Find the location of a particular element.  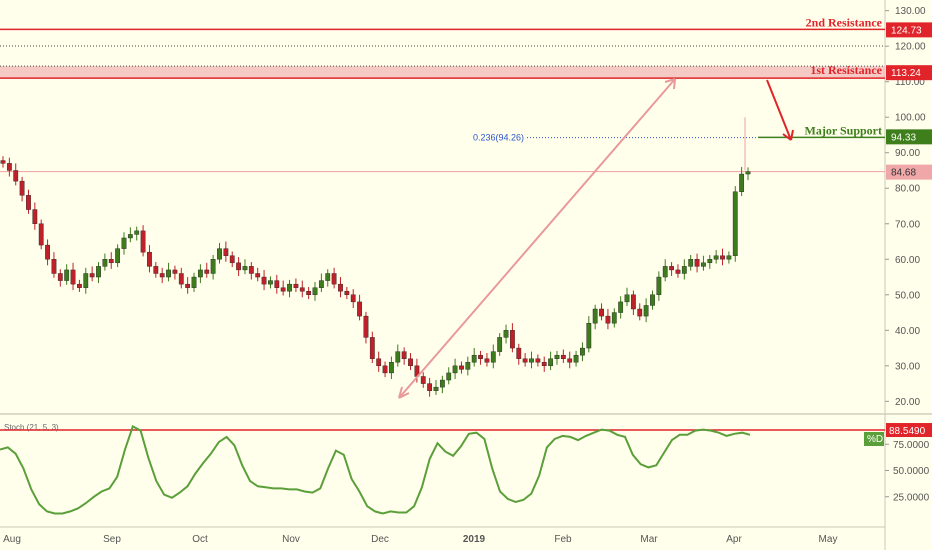

fib-label: 0.236(94.26) is located at coordinates (498, 138).